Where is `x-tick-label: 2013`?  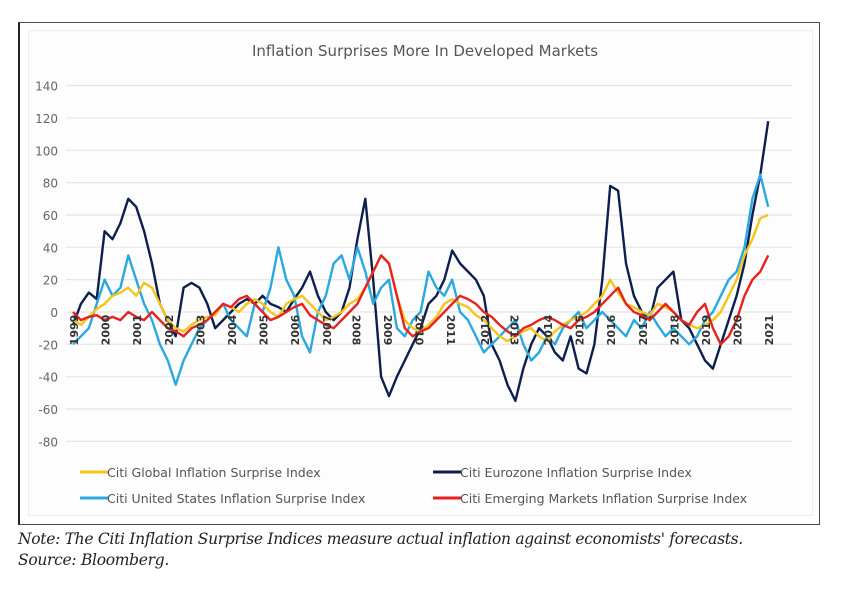
x-tick-label: 2013 is located at coordinates (513, 330).